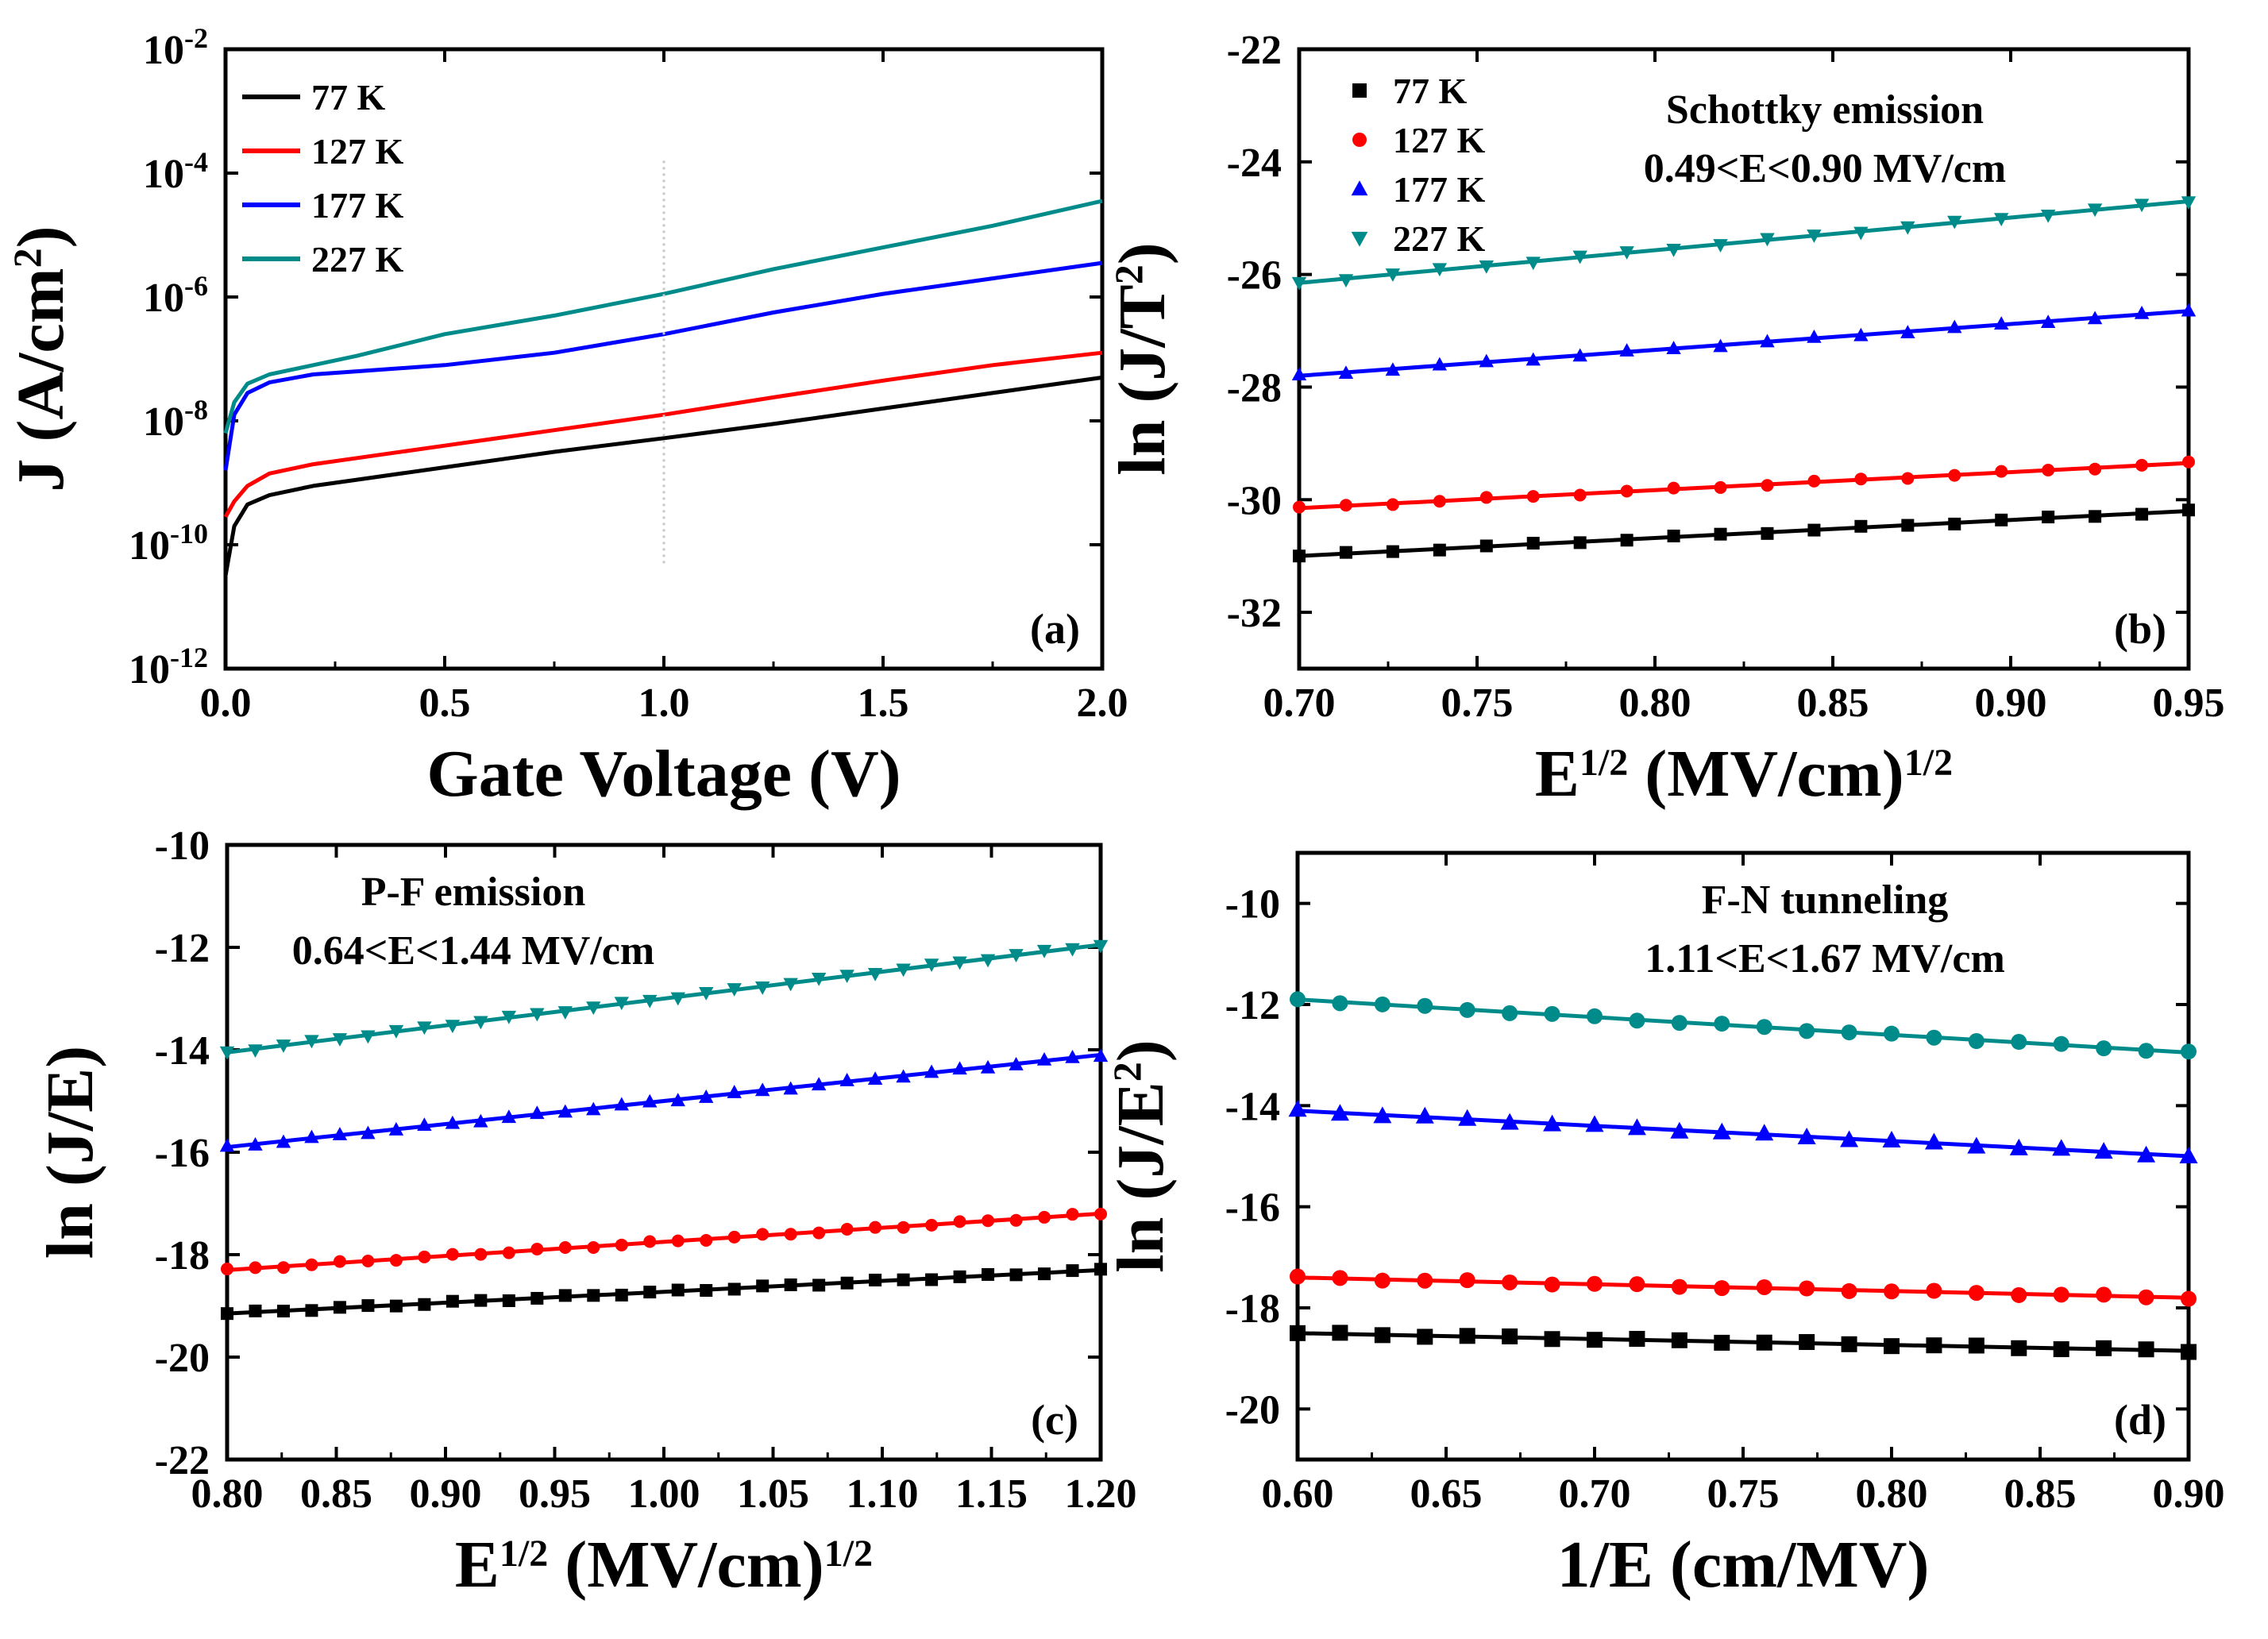  Describe the element at coordinates (1141, 1155) in the screenshot. I see `y-axis-title: ln (J/E2)` at that location.